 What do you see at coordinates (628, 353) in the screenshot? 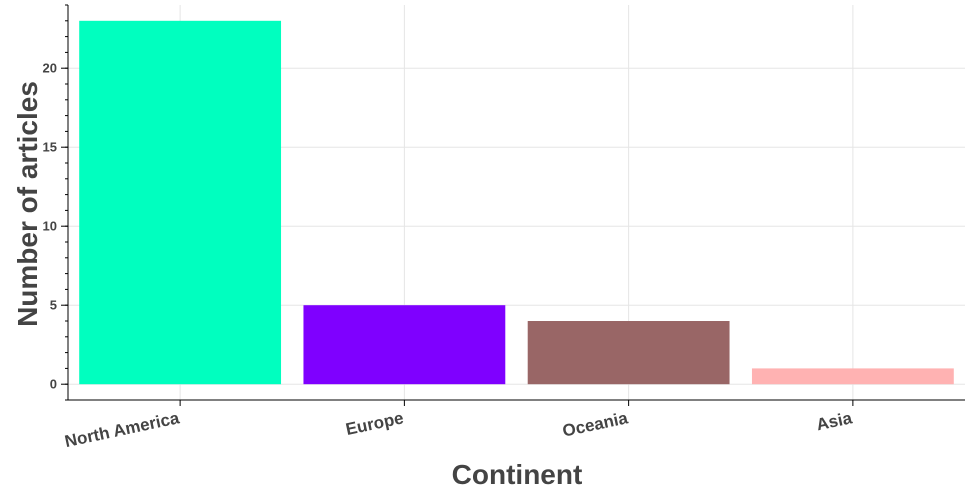
I see `bar-oceania` at bounding box center [628, 353].